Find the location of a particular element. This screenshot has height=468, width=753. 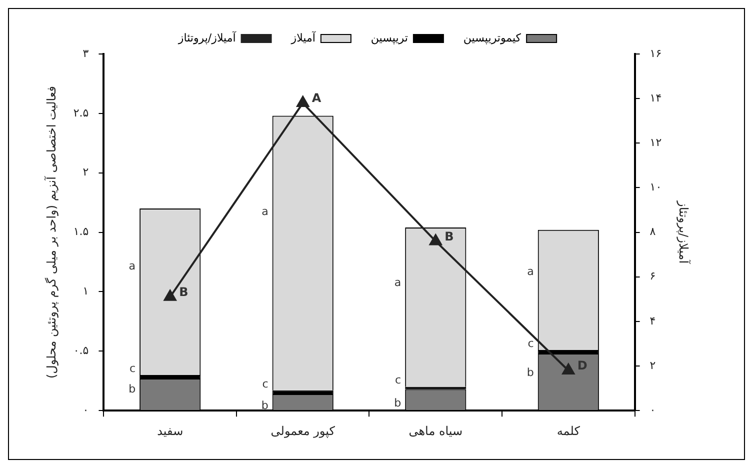

legend-label: آمیلاز/پروتئاز is located at coordinates (207, 37).